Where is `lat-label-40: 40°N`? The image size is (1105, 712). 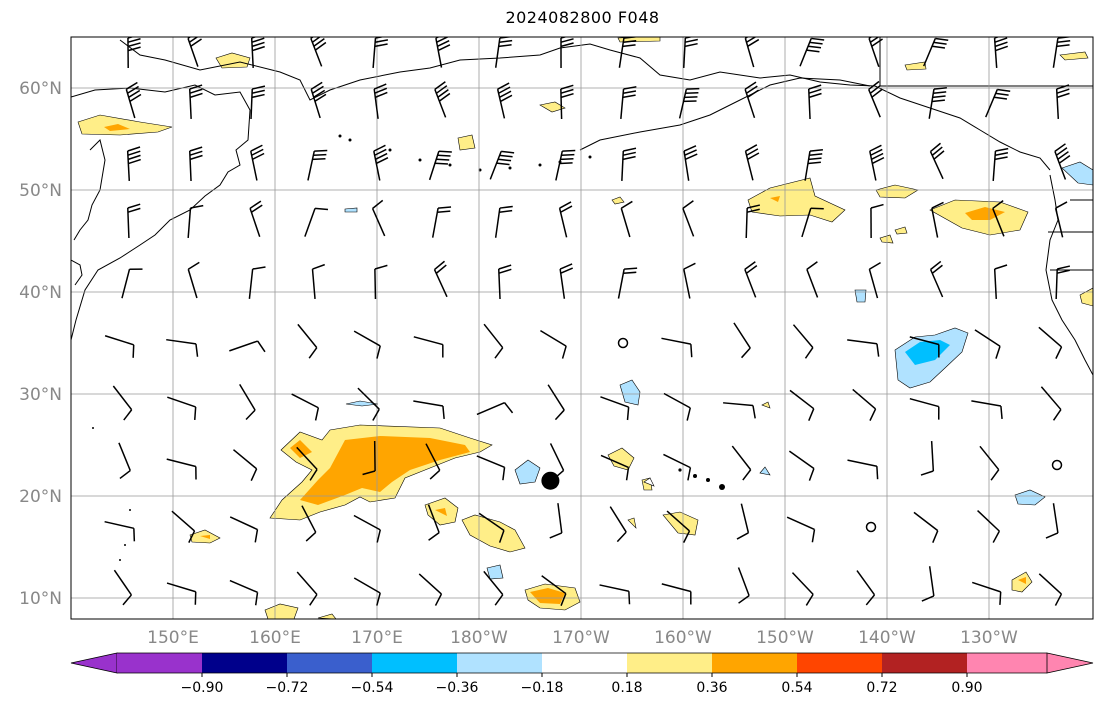 lat-label-40: 40°N is located at coordinates (40, 293).